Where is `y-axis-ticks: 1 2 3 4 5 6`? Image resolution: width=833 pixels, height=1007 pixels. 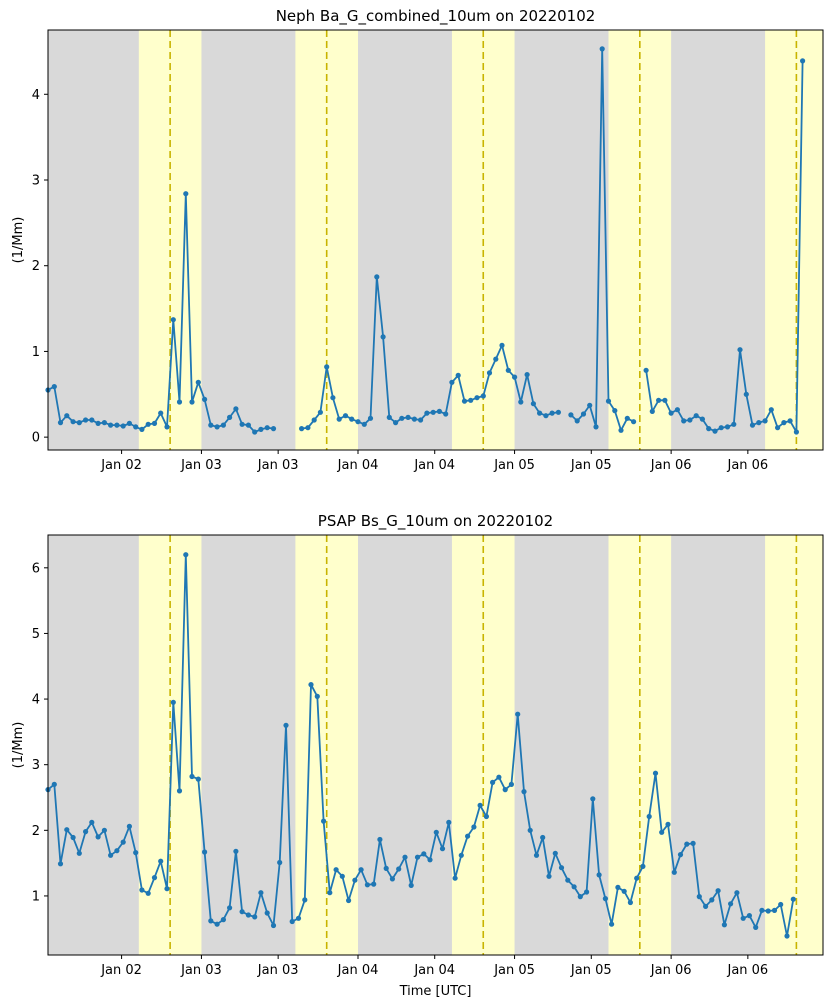 y-axis-ticks: 1 2 3 4 5 6 is located at coordinates (40, 732).